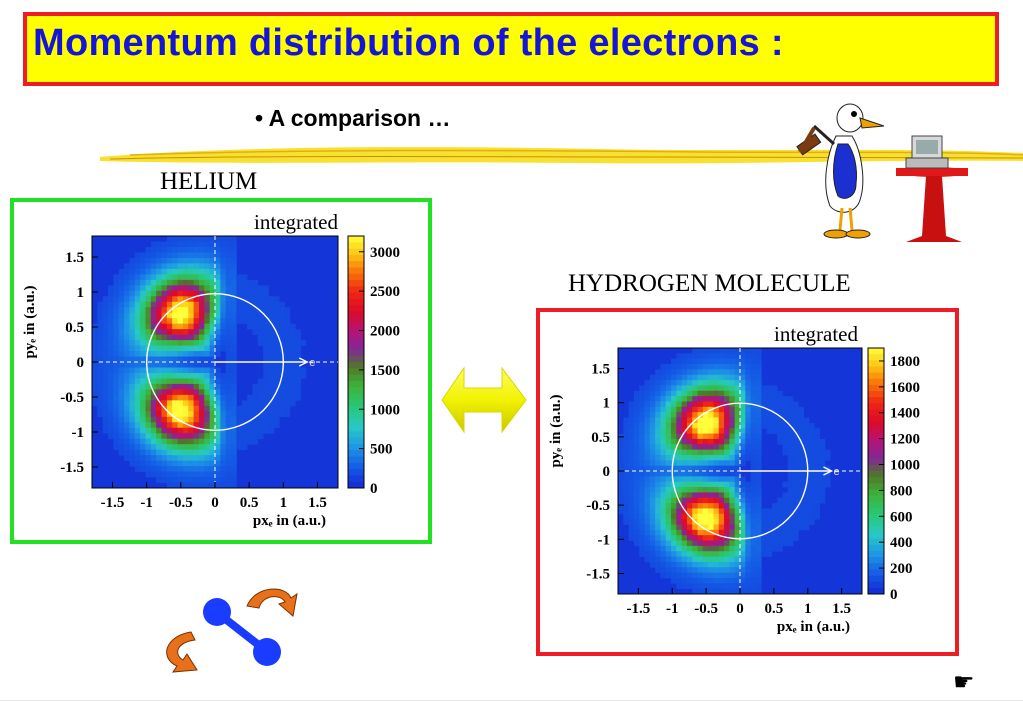  I want to click on x-tick-label: 0.5, so click(774, 609).